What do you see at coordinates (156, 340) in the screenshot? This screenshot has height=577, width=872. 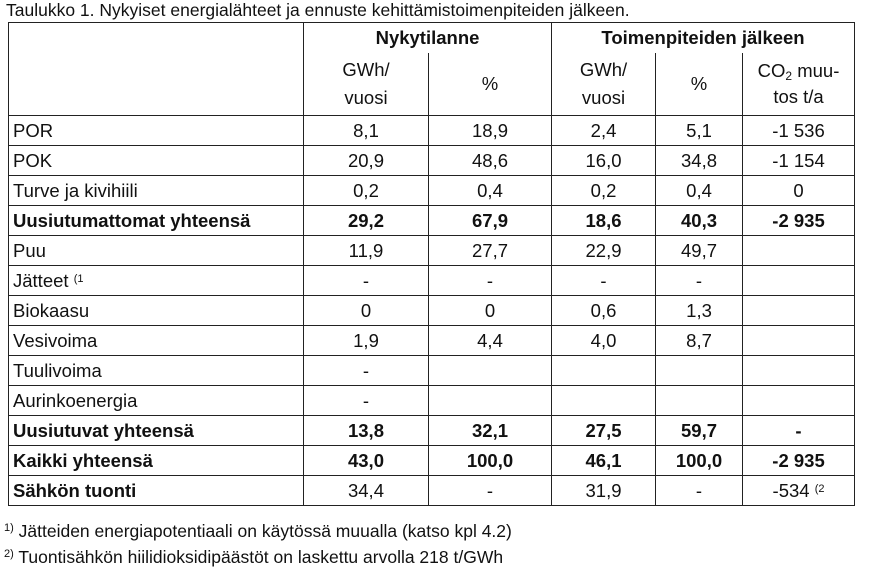 I see `row-label: Vesivoima` at bounding box center [156, 340].